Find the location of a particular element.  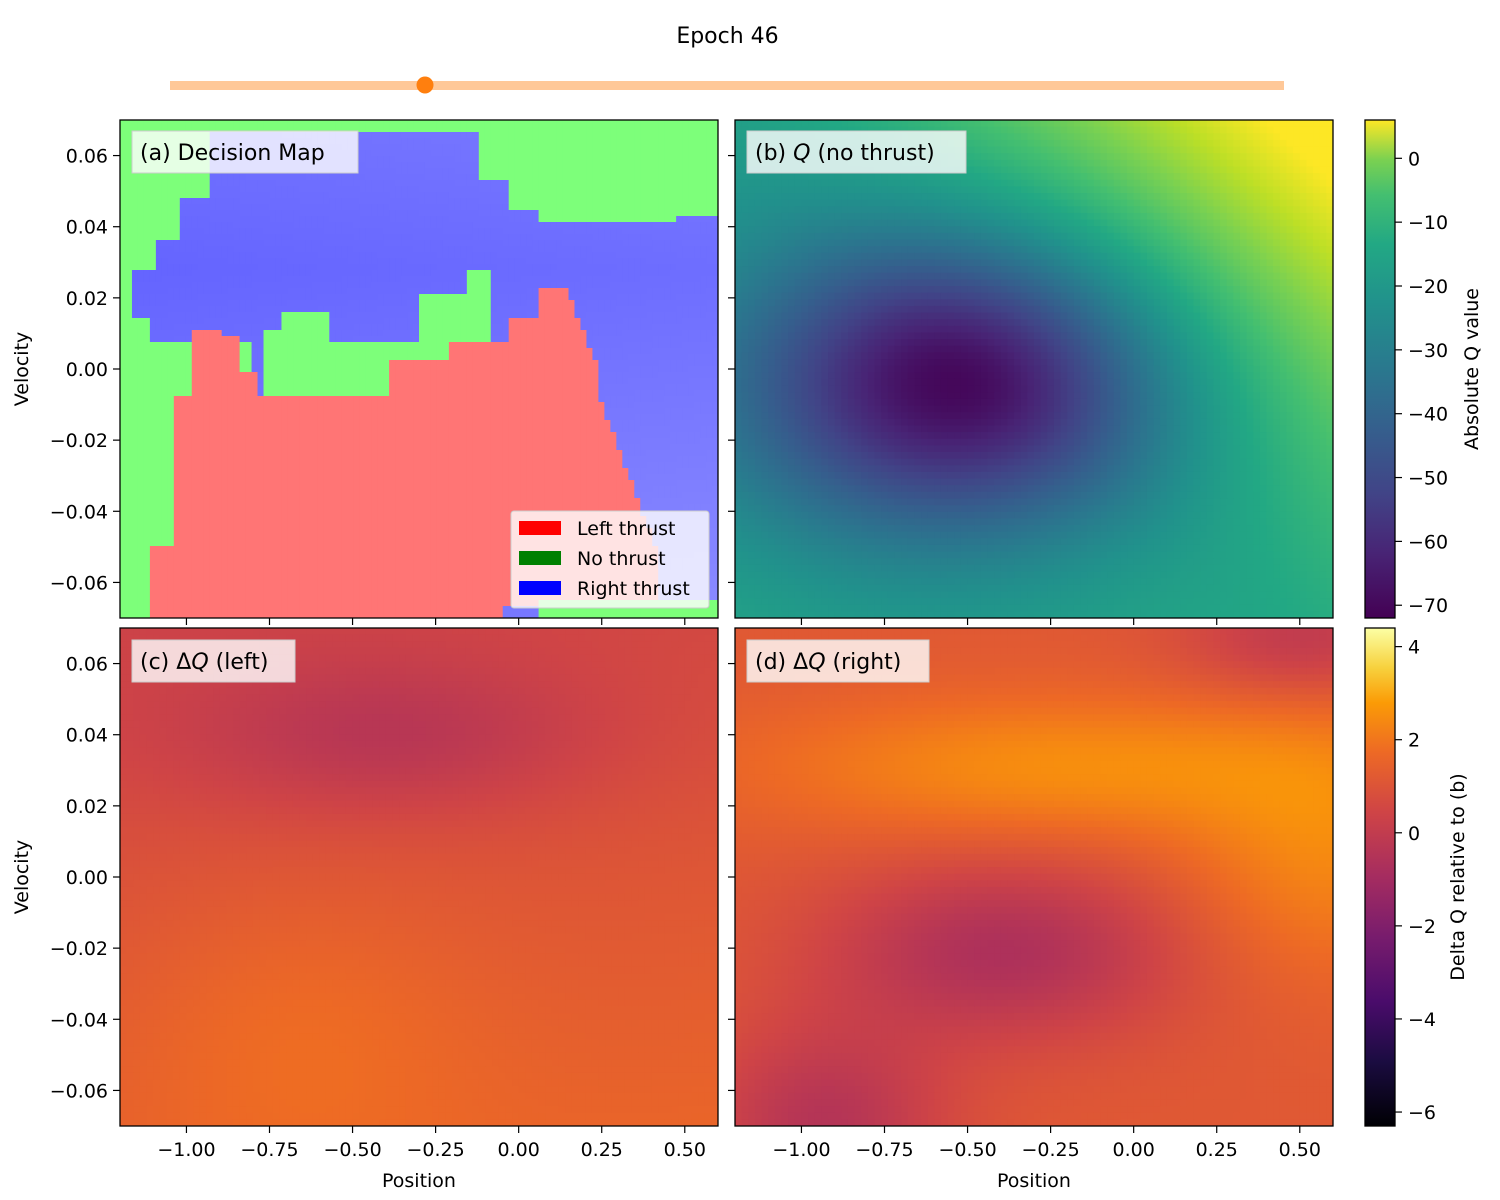

slider-track is located at coordinates (727, 85).